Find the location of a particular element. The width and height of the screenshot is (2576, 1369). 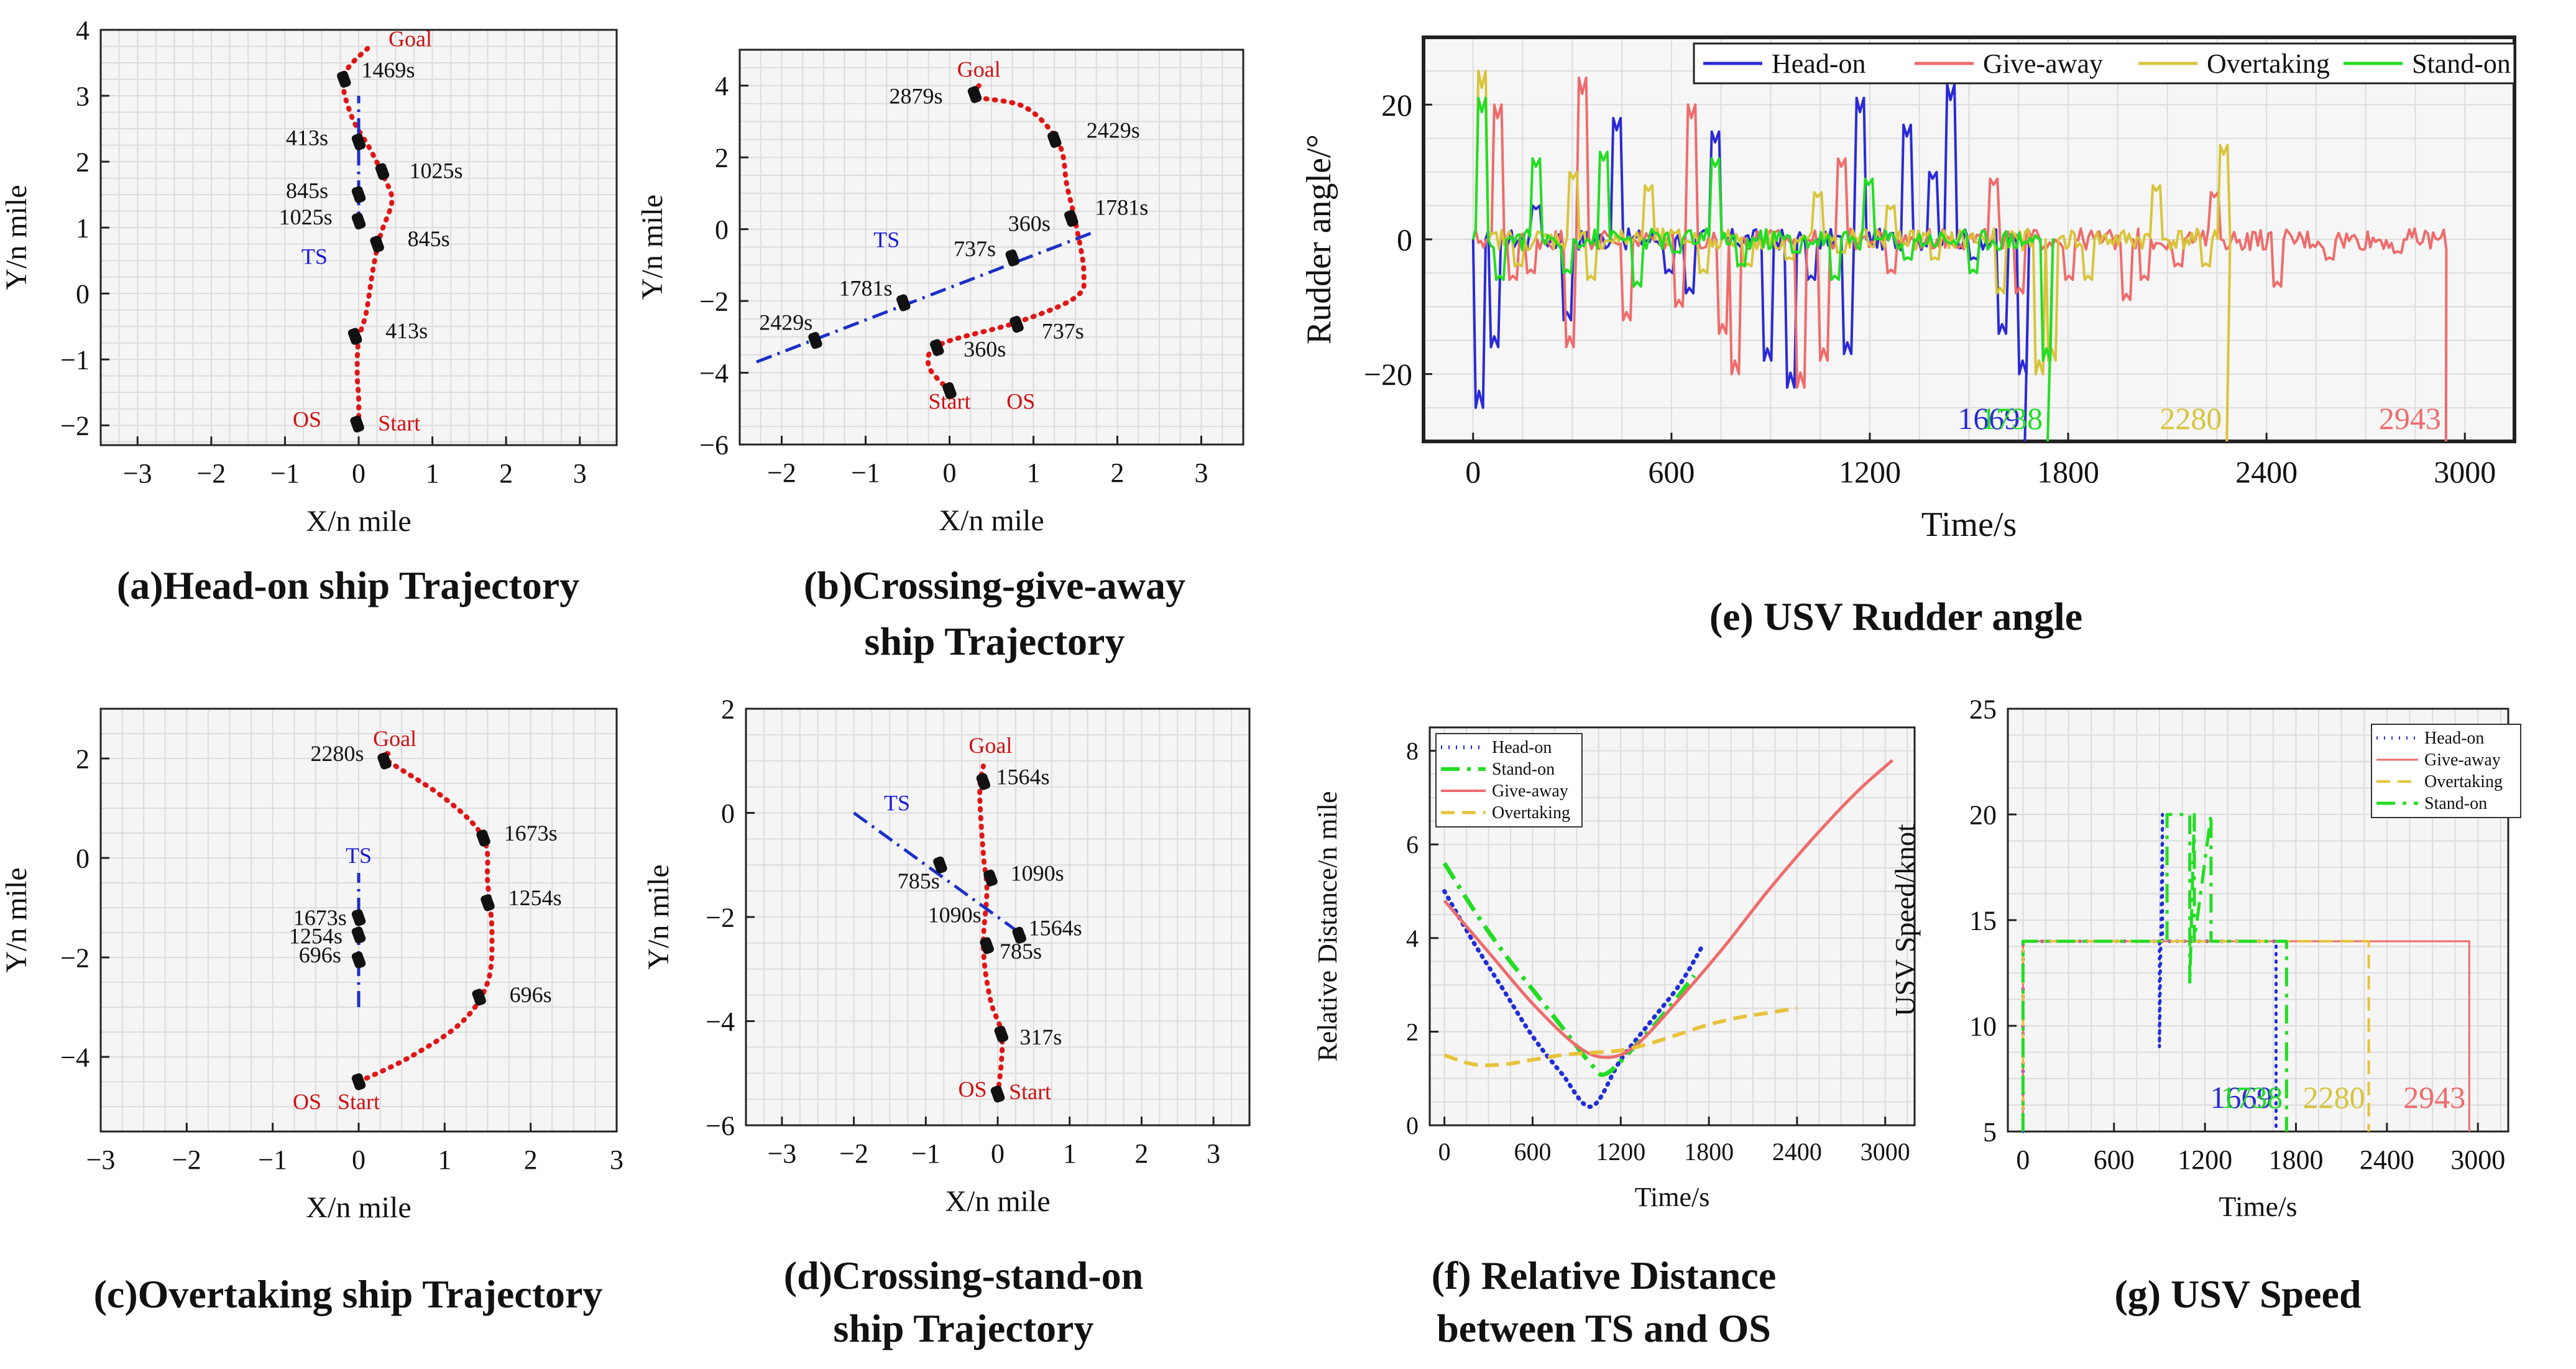

caption-g: (g) USV Speed is located at coordinates (2238, 1294).